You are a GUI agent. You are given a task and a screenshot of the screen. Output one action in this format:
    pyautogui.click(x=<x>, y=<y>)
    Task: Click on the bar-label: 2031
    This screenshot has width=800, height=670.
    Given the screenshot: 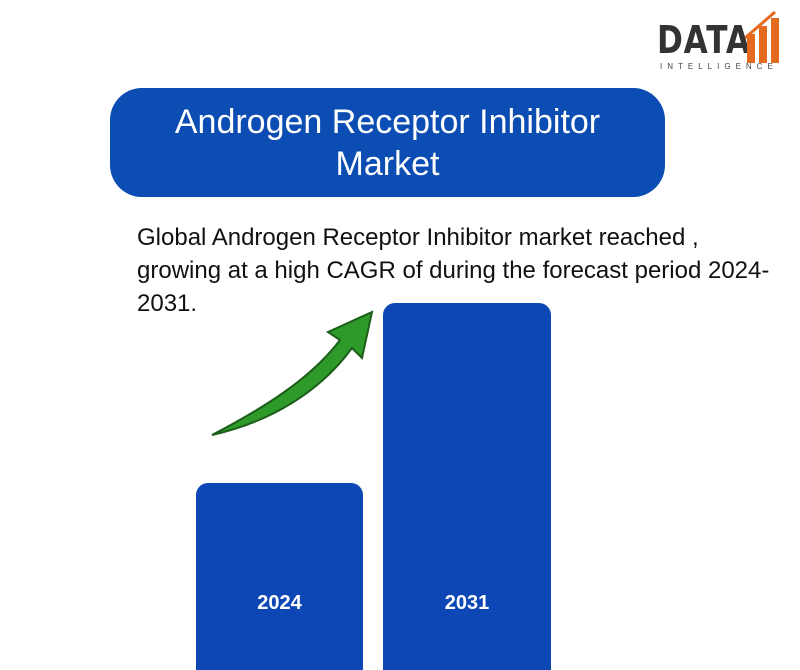 What is the action you would take?
    pyautogui.click(x=467, y=603)
    